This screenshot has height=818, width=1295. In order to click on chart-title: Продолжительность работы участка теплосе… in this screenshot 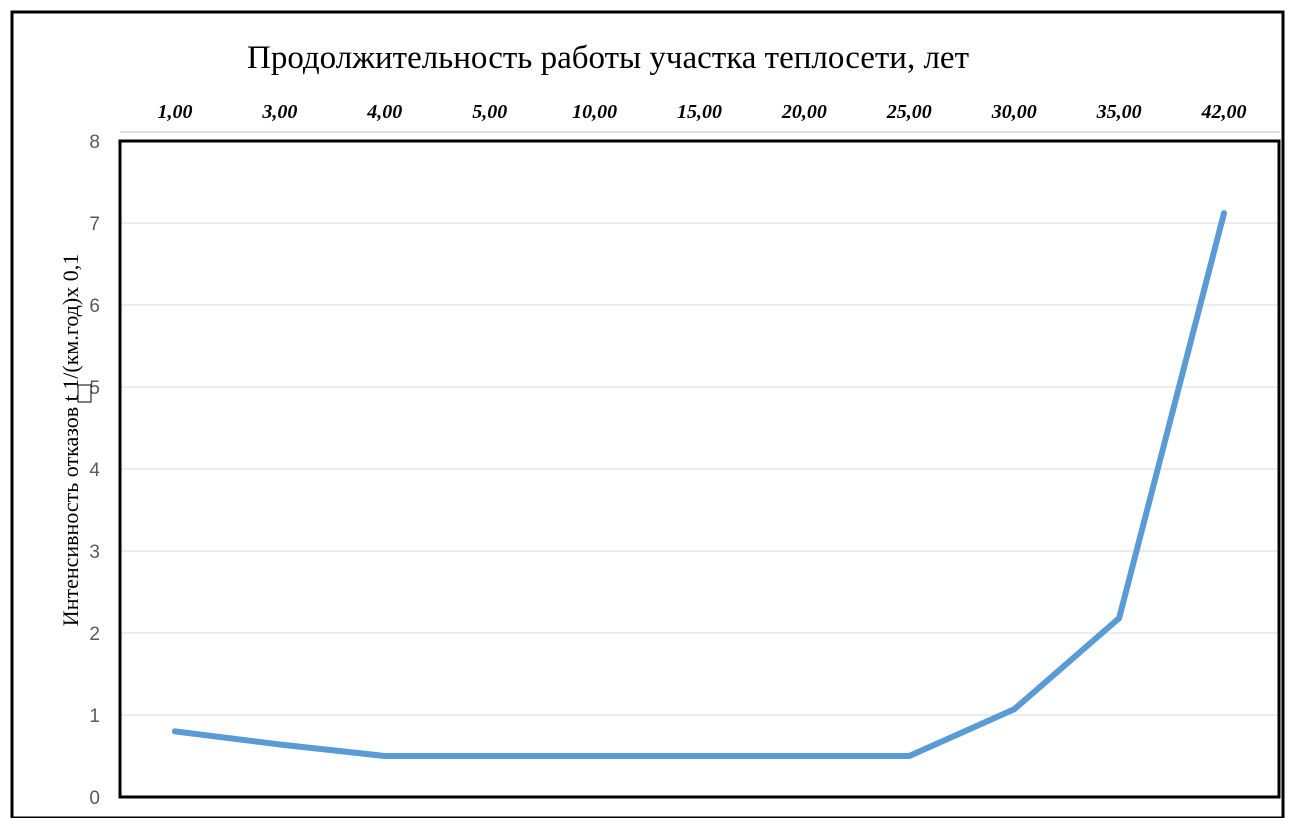, I will do `click(608, 58)`.